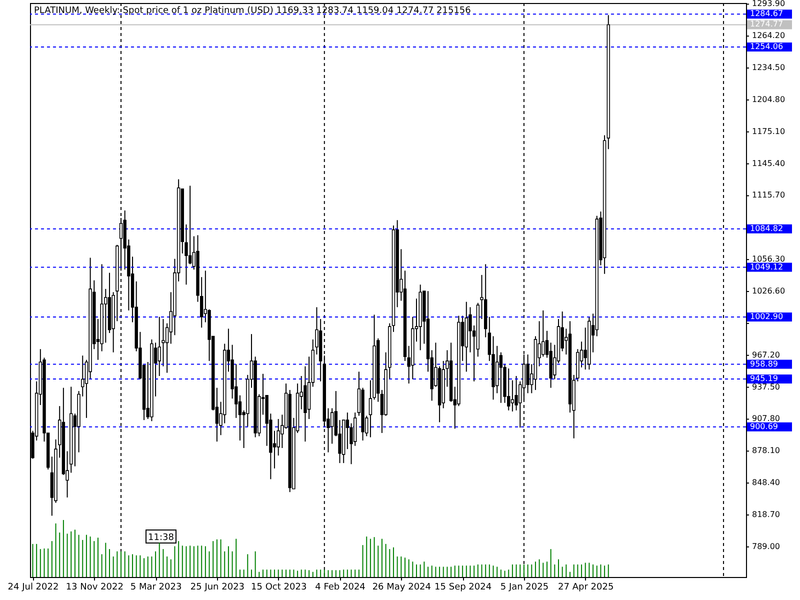 The image size is (800, 600). I want to click on chart-title: PLATINUM, Weekly: Spot price of 1 oz Platinum (USD) 1169.33 1283.74 1159.04 1274.77 215156, so click(253, 11).